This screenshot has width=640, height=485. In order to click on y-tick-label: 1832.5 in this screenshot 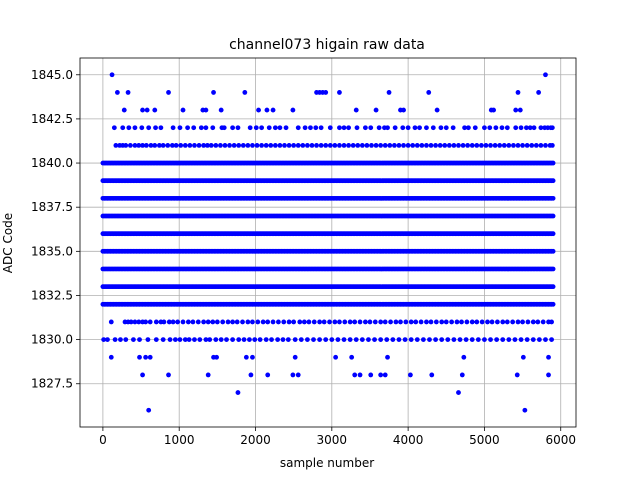, I will do `click(52, 295)`.